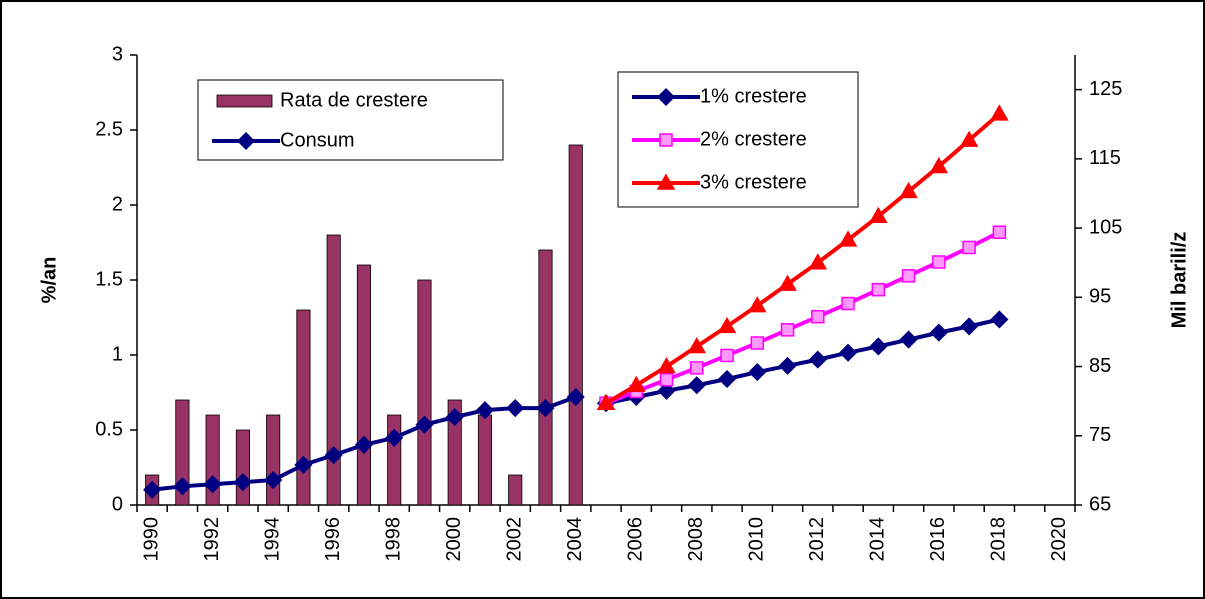 The height and width of the screenshot is (599, 1205). What do you see at coordinates (1105, 158) in the screenshot?
I see `y2-tick-label: 115` at bounding box center [1105, 158].